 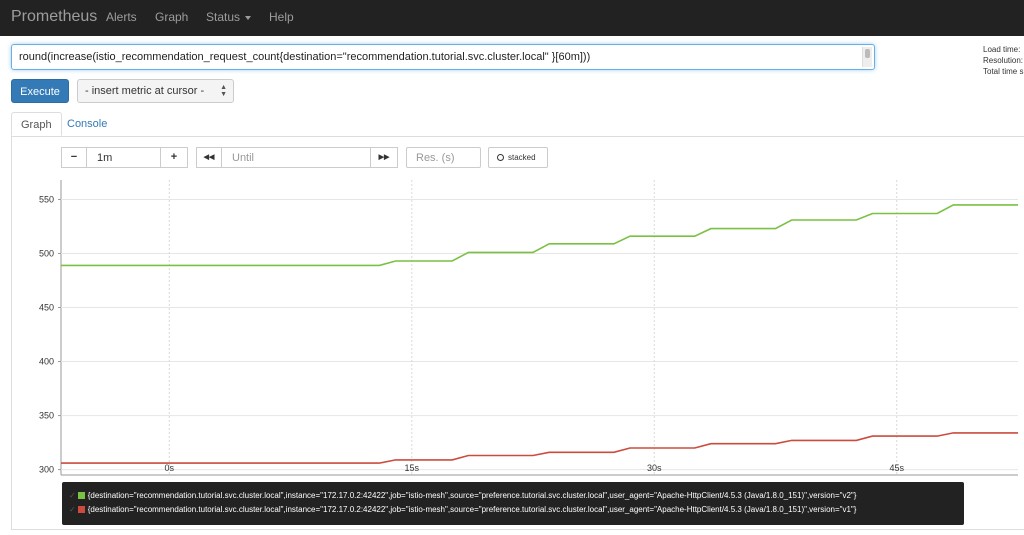 What do you see at coordinates (81, 509) in the screenshot?
I see `legend-swatch-v1` at bounding box center [81, 509].